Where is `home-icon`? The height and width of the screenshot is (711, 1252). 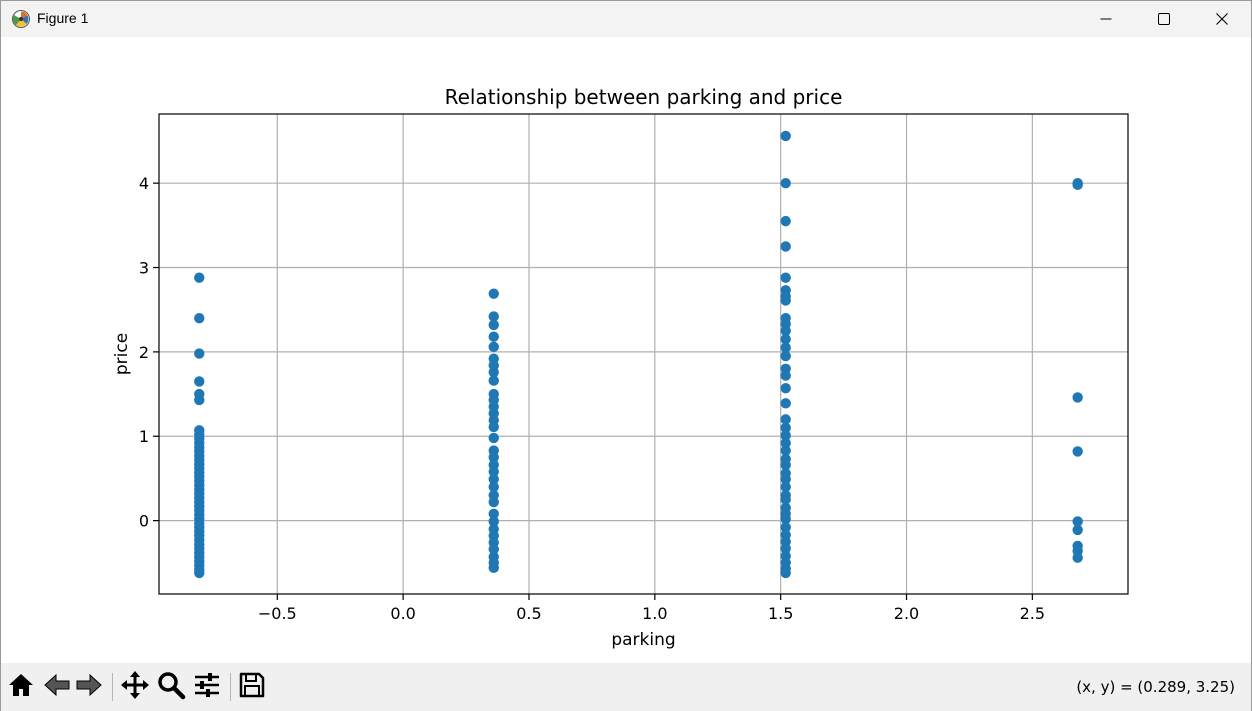
home-icon is located at coordinates (21, 687).